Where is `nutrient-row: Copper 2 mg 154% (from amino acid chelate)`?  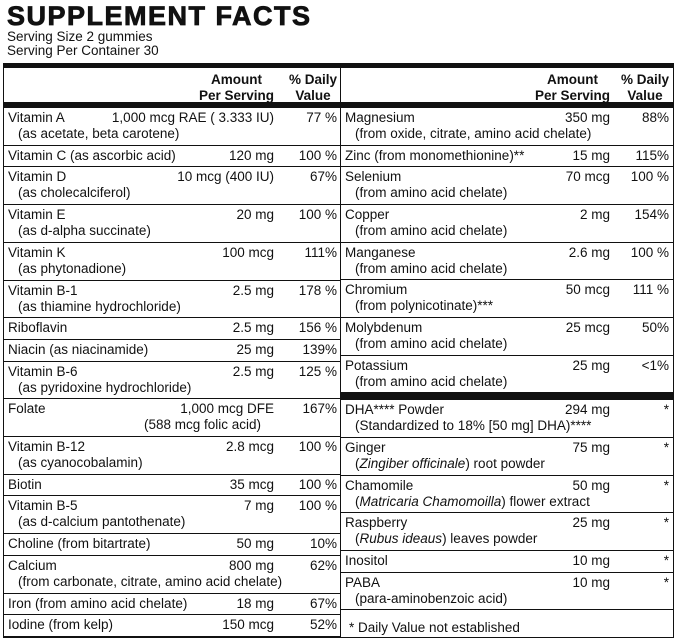
nutrient-row: Copper 2 mg 154% (from amino acid chelate) is located at coordinates (507, 224).